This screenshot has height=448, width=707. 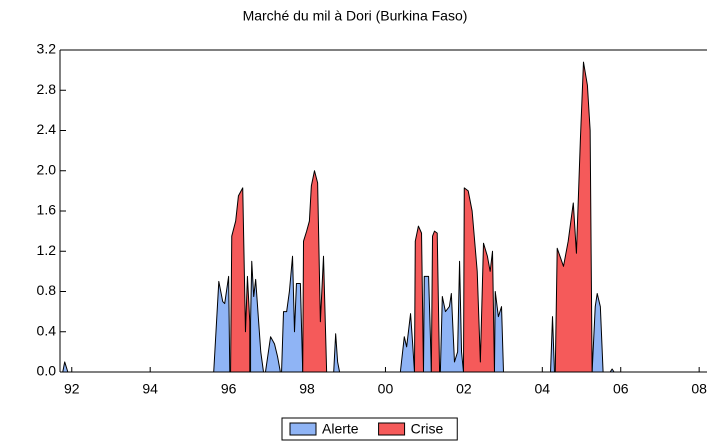 I want to click on y-tick-label: 2.8, so click(x=47, y=89).